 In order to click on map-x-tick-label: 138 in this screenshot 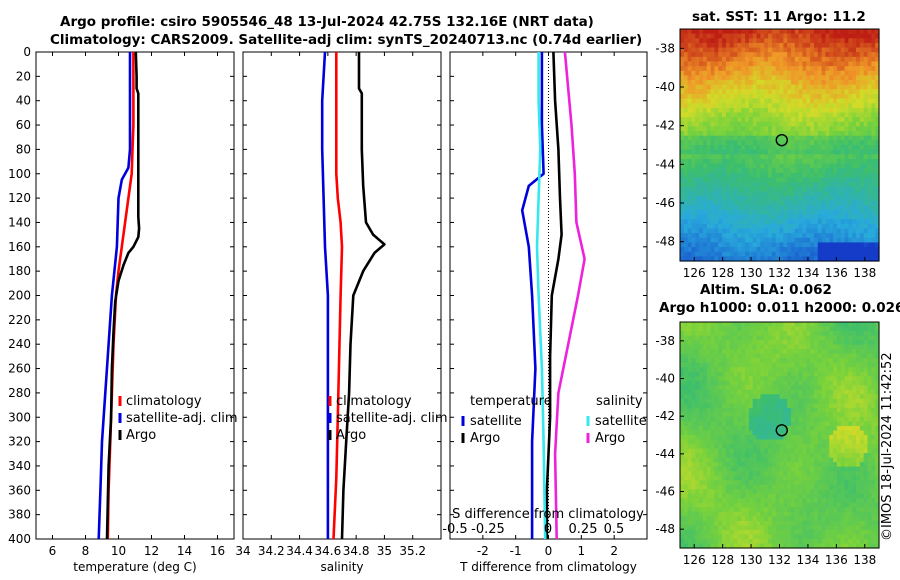, I will do `click(864, 273)`.